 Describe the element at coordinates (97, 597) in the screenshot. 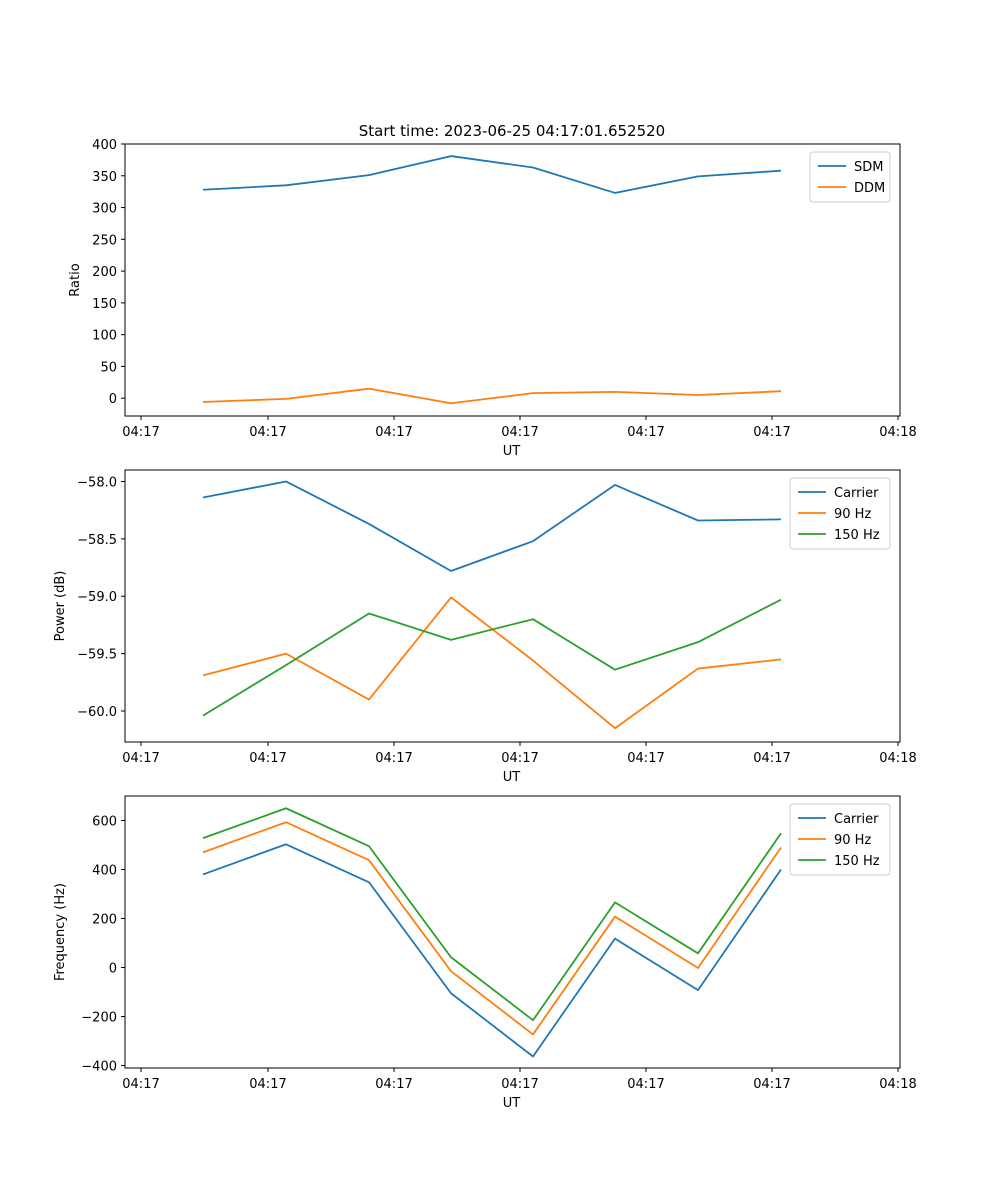

I see `y-tick-label: −59.0` at that location.